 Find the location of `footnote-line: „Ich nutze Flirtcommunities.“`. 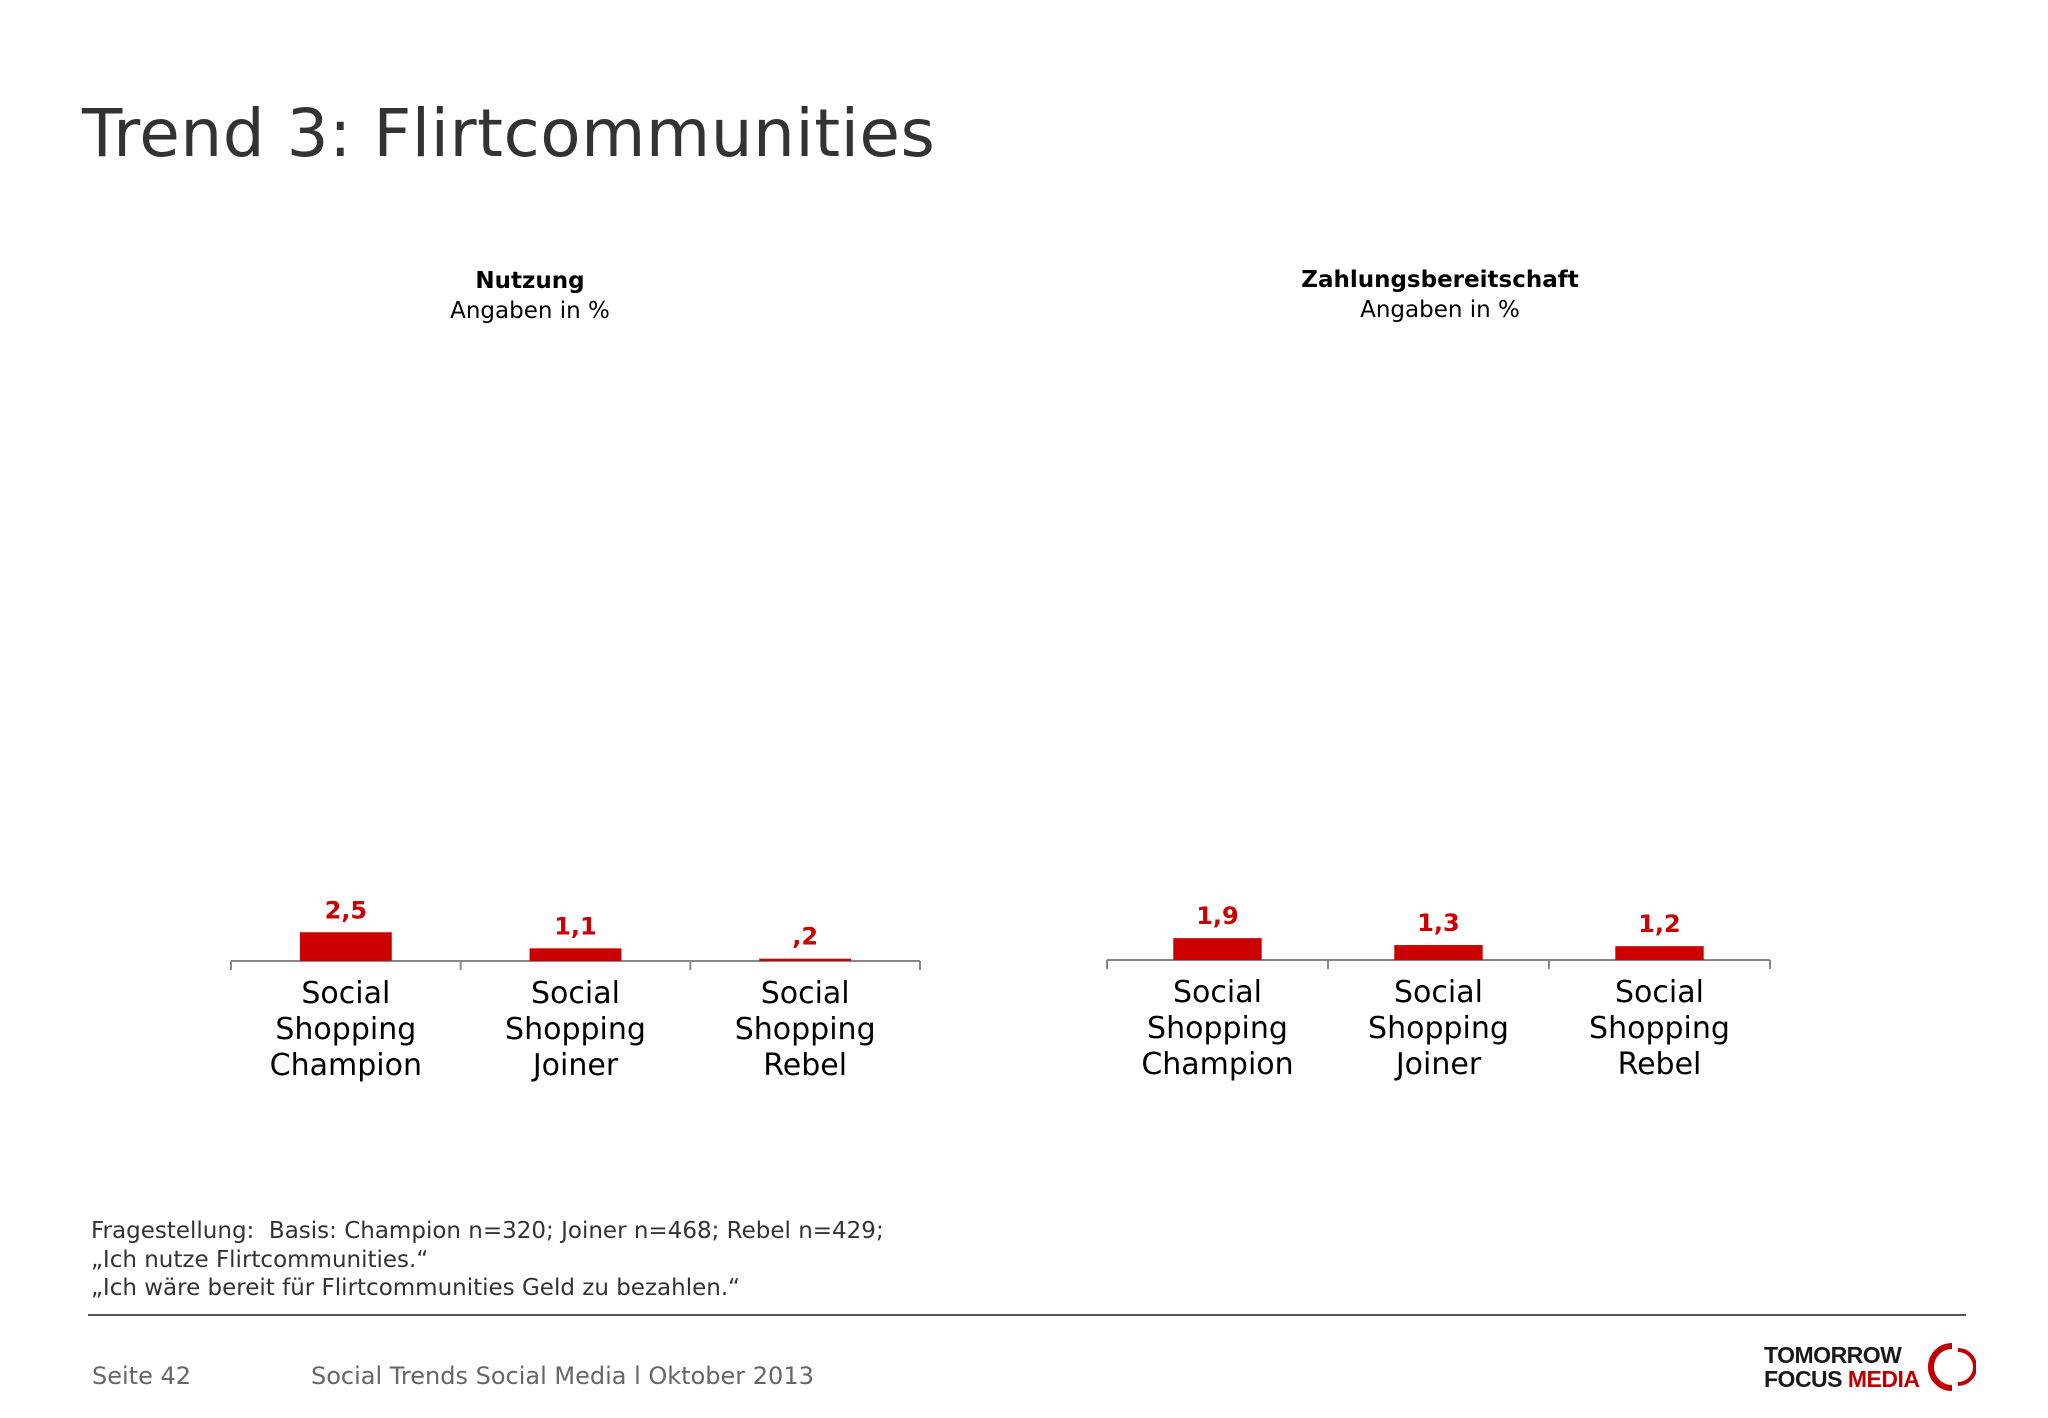

footnote-line: „Ich nutze Flirtcommunities.“ is located at coordinates (260, 1259).